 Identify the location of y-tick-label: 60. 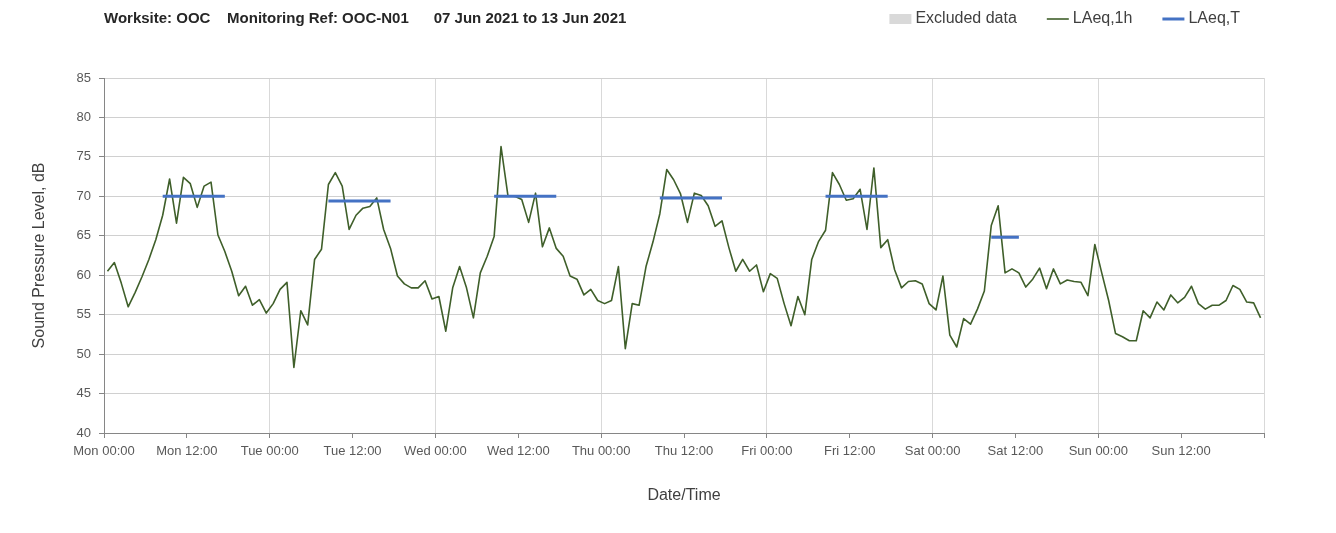
(83, 274).